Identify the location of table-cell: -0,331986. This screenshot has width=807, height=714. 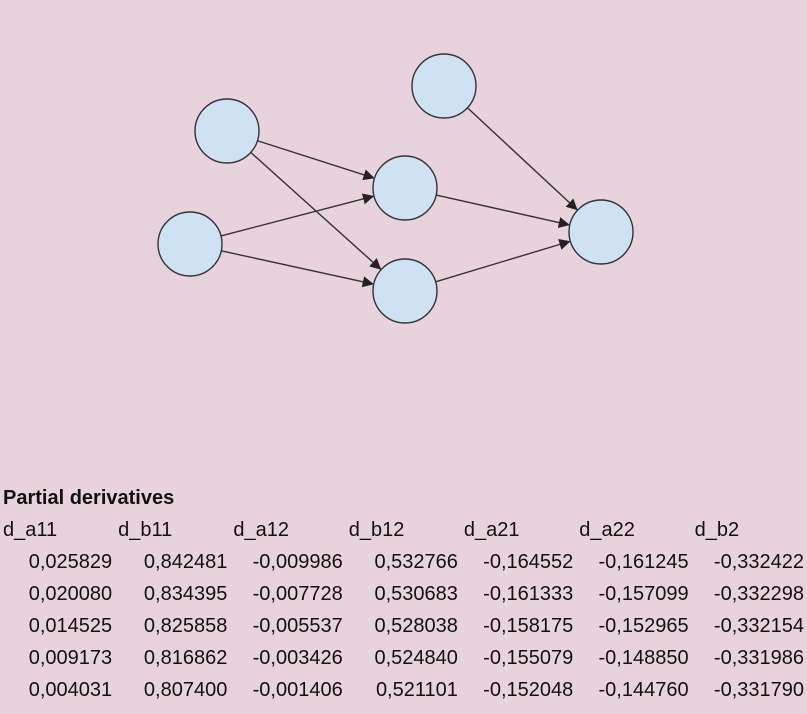
(758, 657).